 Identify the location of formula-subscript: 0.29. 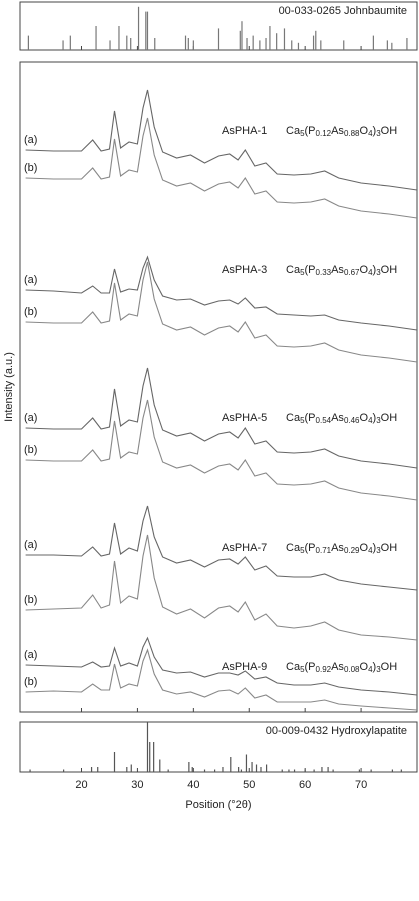
(352, 550).